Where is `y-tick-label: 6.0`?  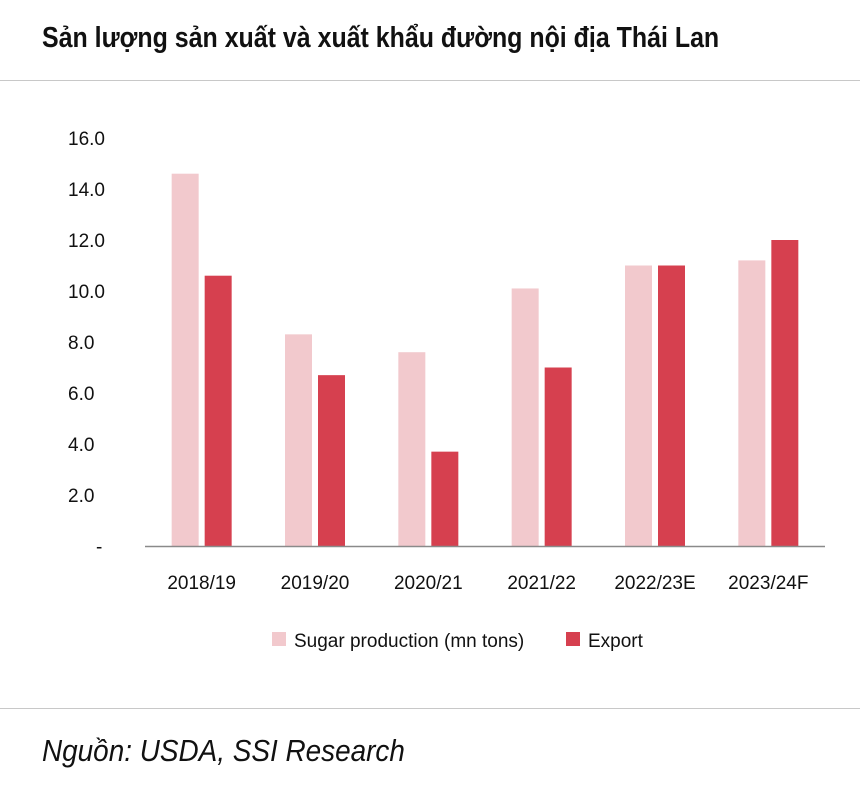
y-tick-label: 6.0 is located at coordinates (81, 394).